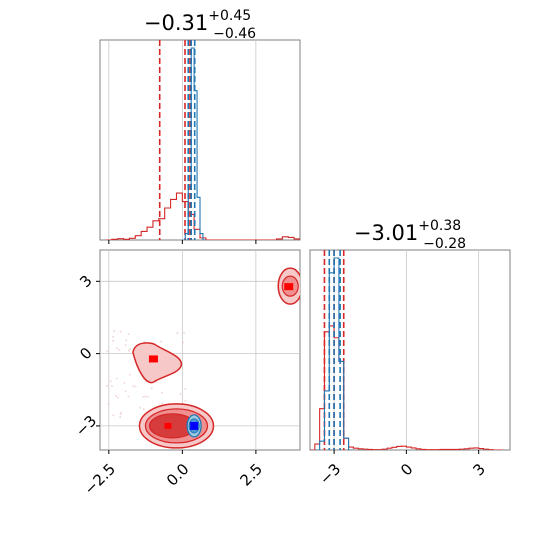 This screenshot has width=550, height=550. I want to click on joint-y-tick-label: 0, so click(85, 353).